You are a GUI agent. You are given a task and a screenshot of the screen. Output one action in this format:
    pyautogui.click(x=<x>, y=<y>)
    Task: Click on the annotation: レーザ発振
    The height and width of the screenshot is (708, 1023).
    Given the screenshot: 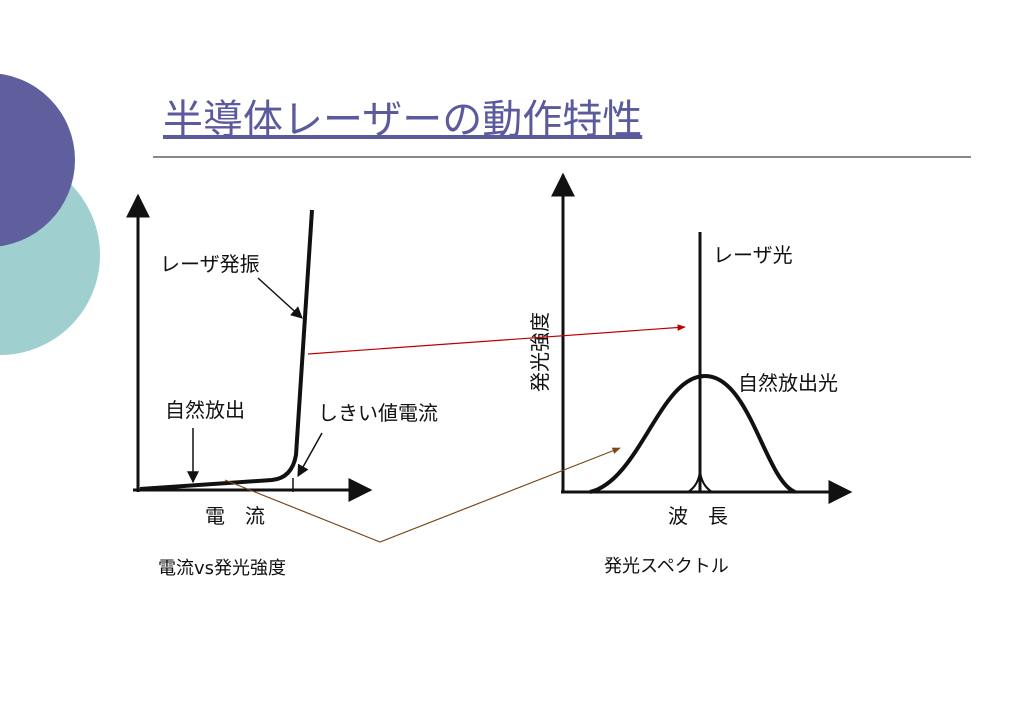 What is the action you would take?
    pyautogui.click(x=210, y=264)
    